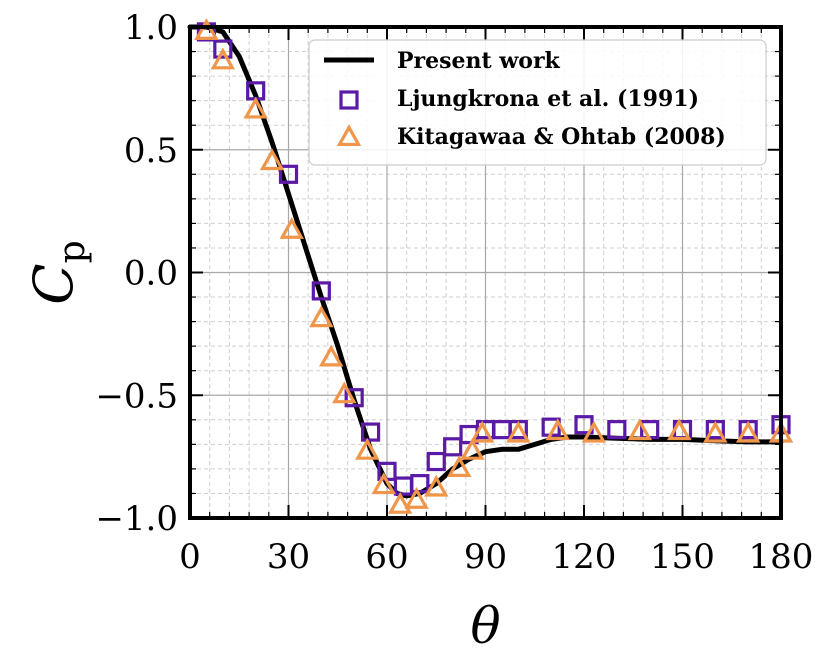 This screenshot has height=657, width=823. What do you see at coordinates (349, 135) in the screenshot?
I see `legend-marker-triangle` at bounding box center [349, 135].